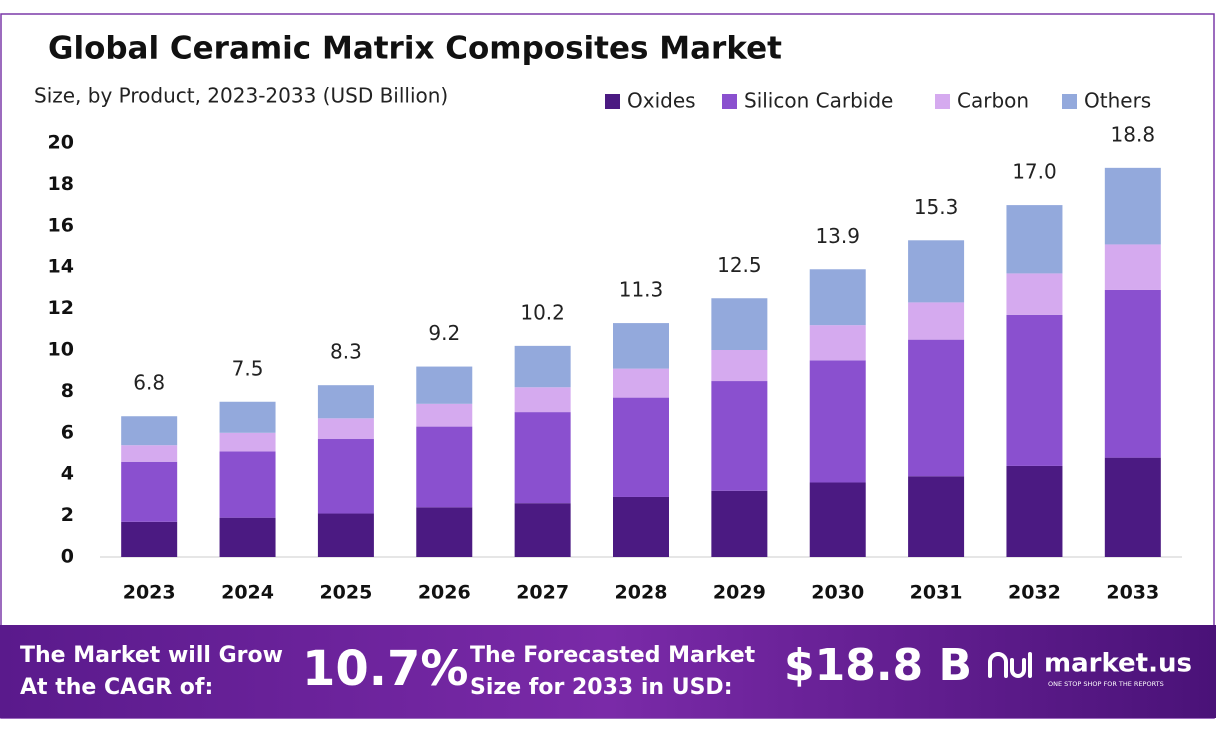 This screenshot has width=1216, height=740. Describe the element at coordinates (67, 557) in the screenshot. I see `y-tick-label: 0` at that location.